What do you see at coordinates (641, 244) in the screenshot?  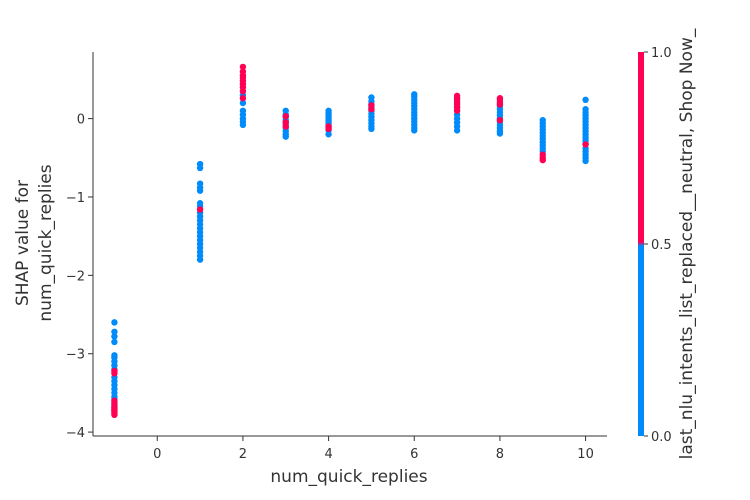 I see `colorbar` at bounding box center [641, 244].